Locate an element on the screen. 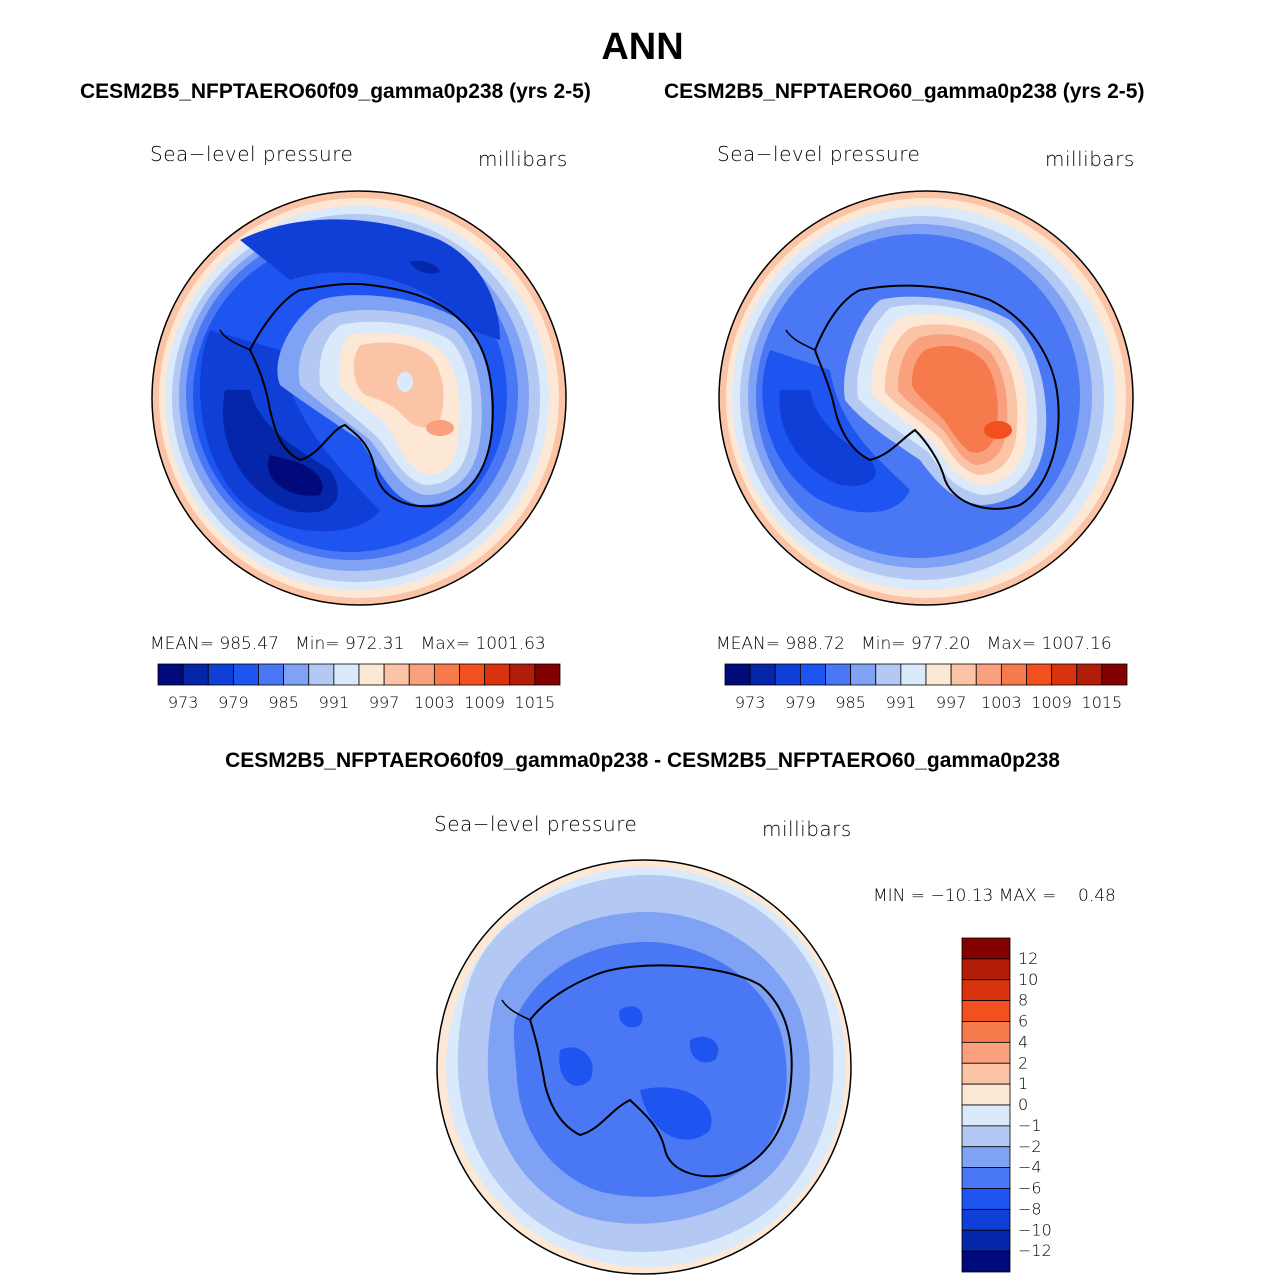 The height and width of the screenshot is (1281, 1285). colorbar-tick-label: 0 is located at coordinates (1023, 1104).